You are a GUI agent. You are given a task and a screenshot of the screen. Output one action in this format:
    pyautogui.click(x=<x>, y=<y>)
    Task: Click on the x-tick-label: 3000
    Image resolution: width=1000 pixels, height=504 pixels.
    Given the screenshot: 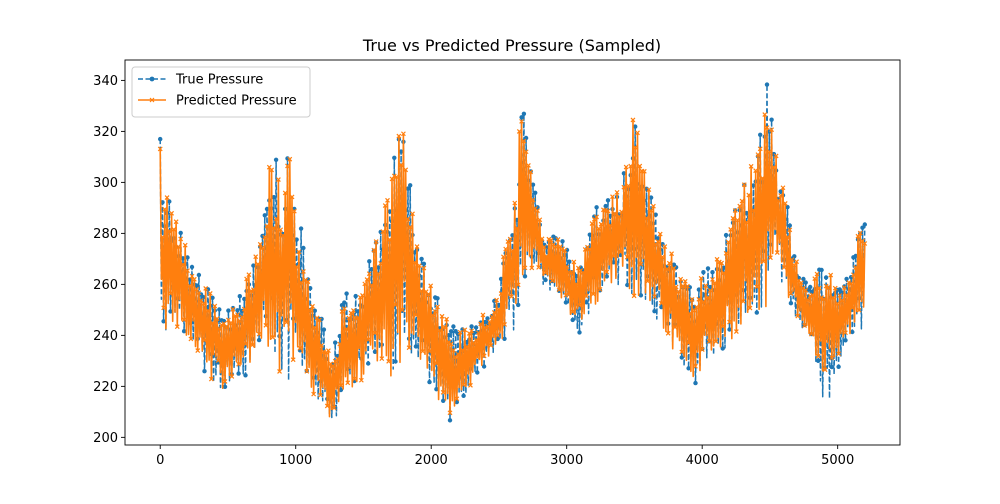 What is the action you would take?
    pyautogui.click(x=566, y=460)
    